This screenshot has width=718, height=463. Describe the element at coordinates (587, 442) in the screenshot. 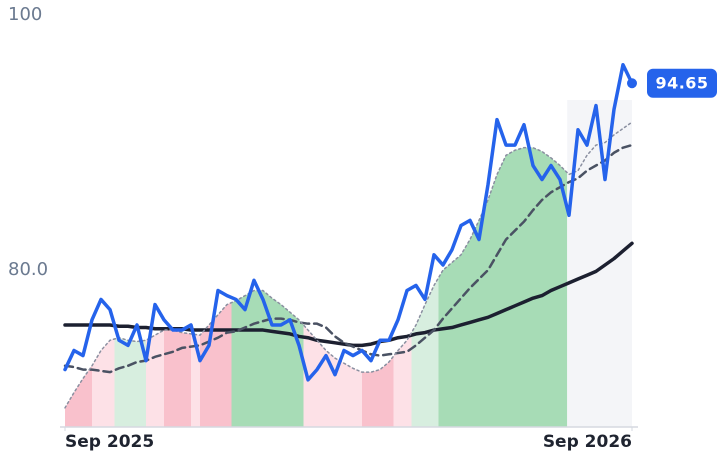

I see `x-tick-label: Sep 2026` at that location.